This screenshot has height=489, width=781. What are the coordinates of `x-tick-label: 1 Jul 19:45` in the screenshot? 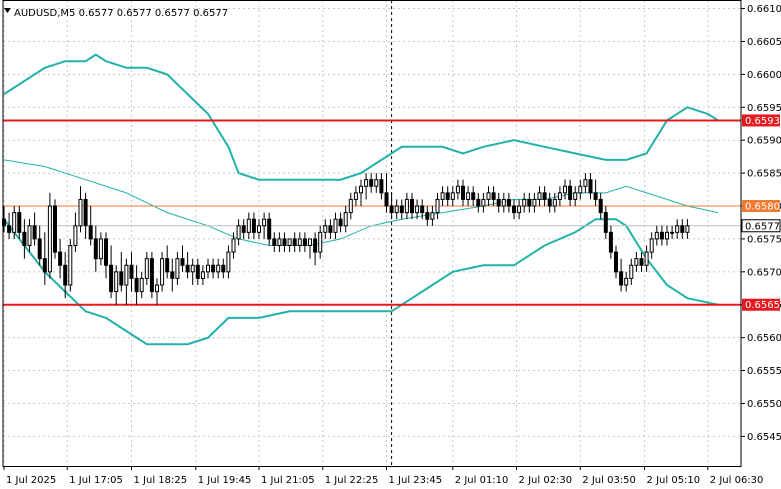 It's located at (225, 480).